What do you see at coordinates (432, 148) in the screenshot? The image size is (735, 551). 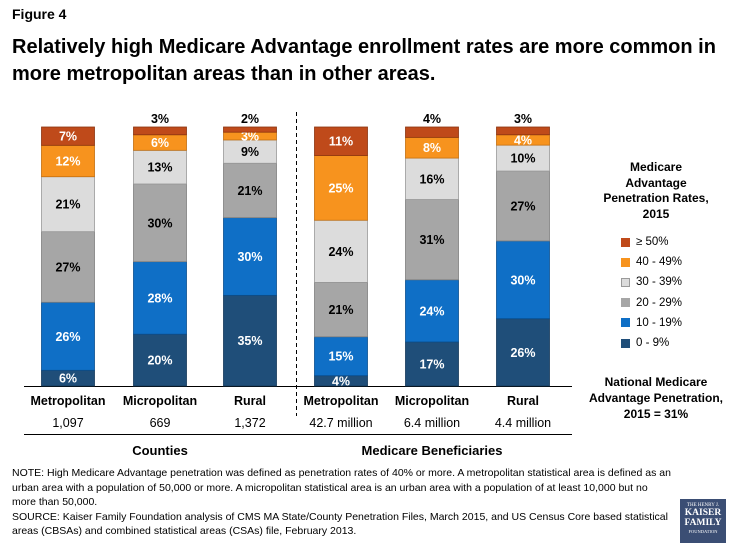 I see `data-label: 8%` at bounding box center [432, 148].